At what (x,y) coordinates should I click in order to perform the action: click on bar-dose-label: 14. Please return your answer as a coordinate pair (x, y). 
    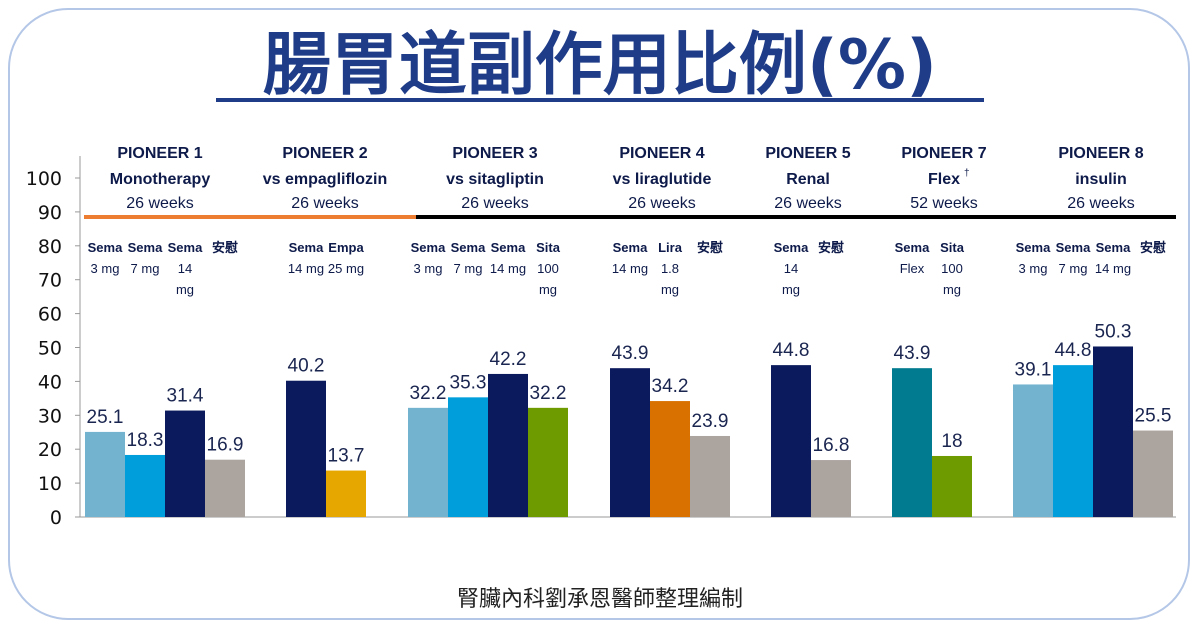
    Looking at the image, I should click on (791, 268).